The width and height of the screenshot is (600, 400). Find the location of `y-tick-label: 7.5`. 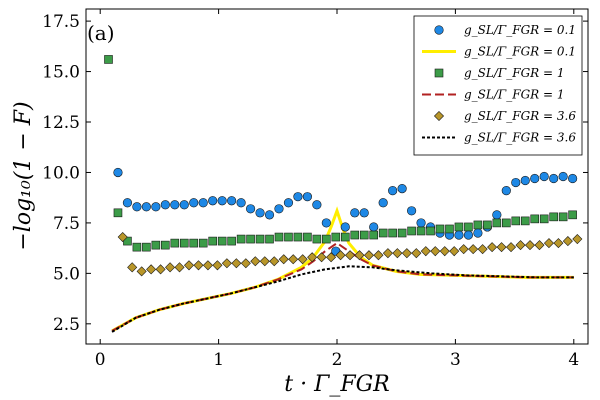

y-tick-label: 7.5 is located at coordinates (66, 224).